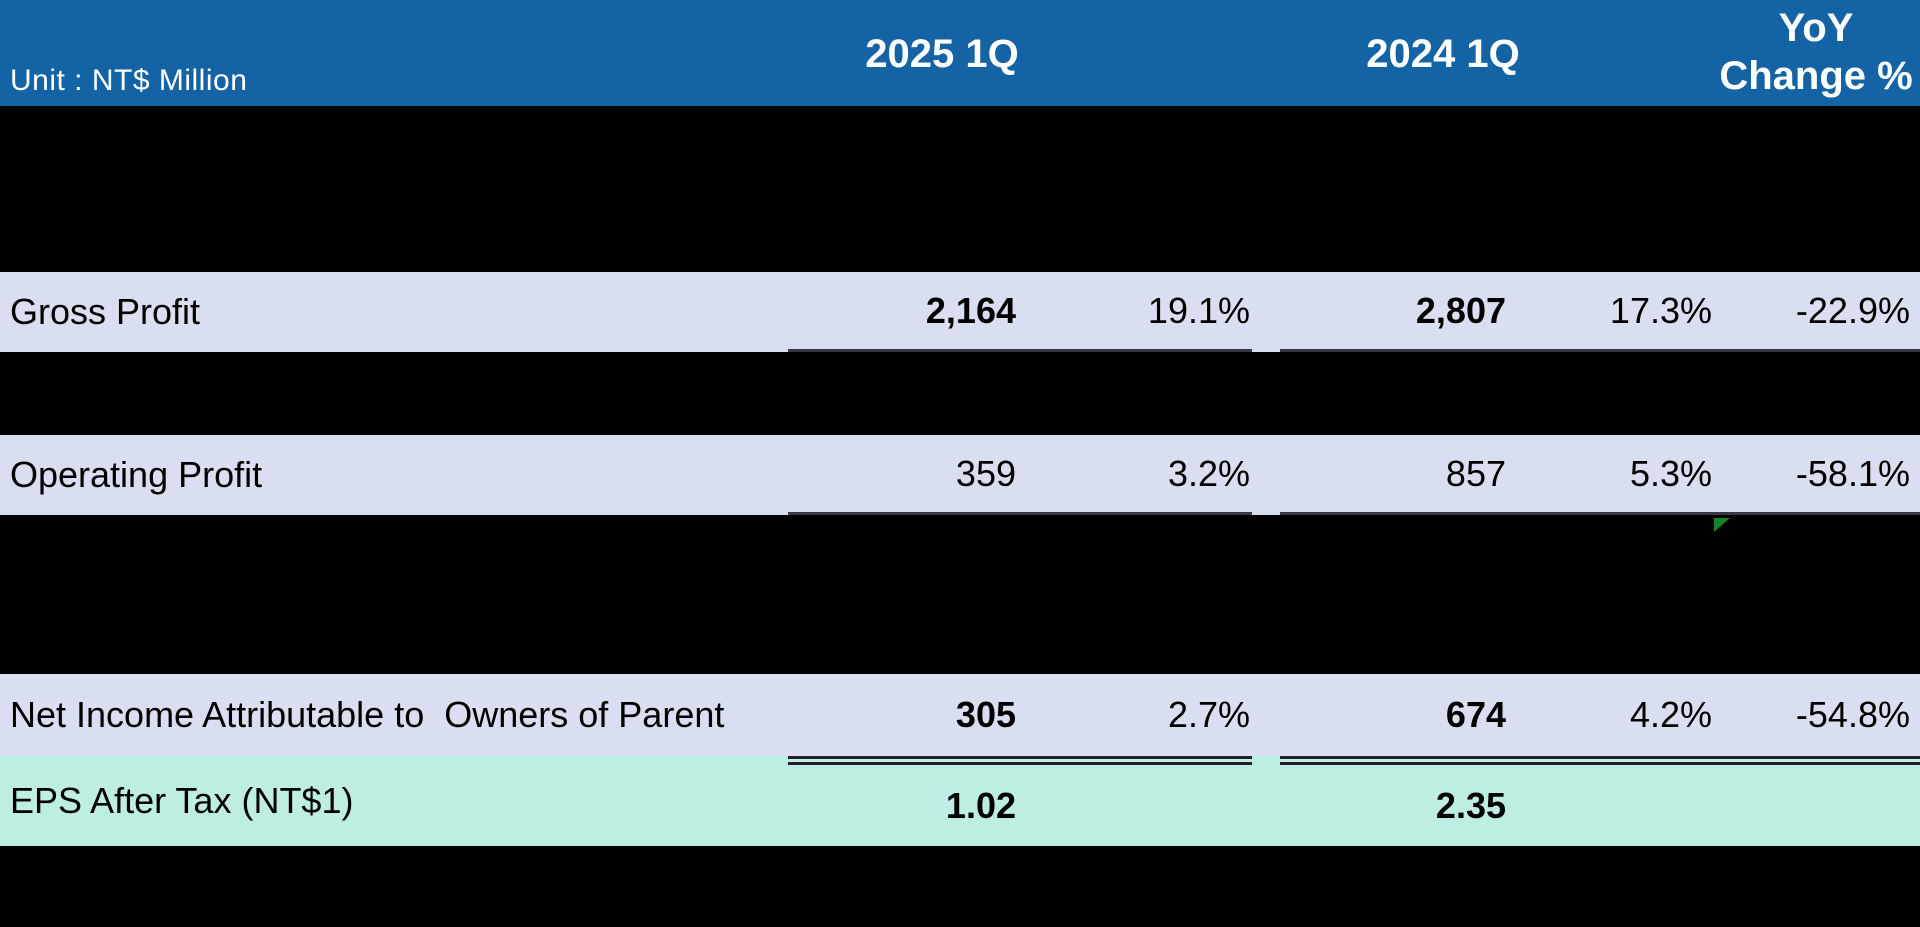 Image resolution: width=1920 pixels, height=927 pixels. I want to click on value-2024: 2.35, so click(1470, 805).